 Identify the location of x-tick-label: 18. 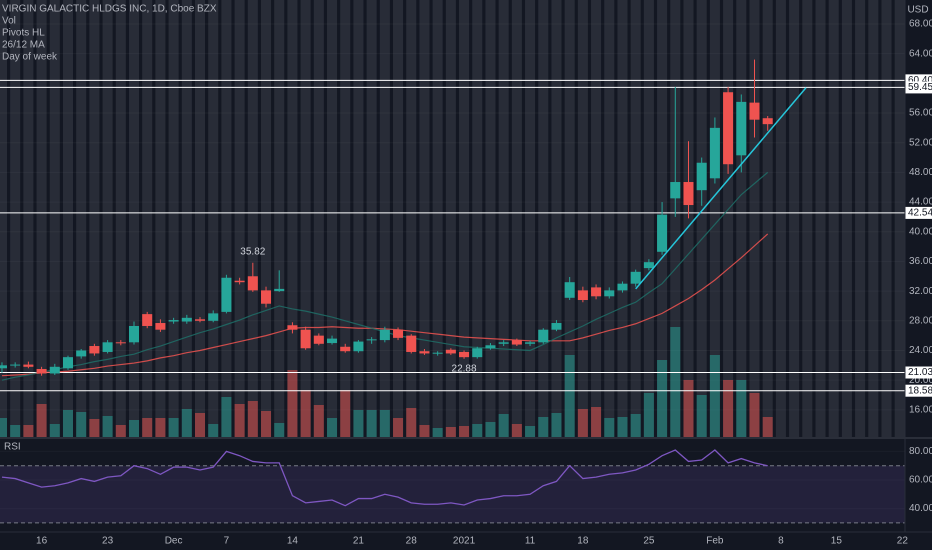
(583, 541).